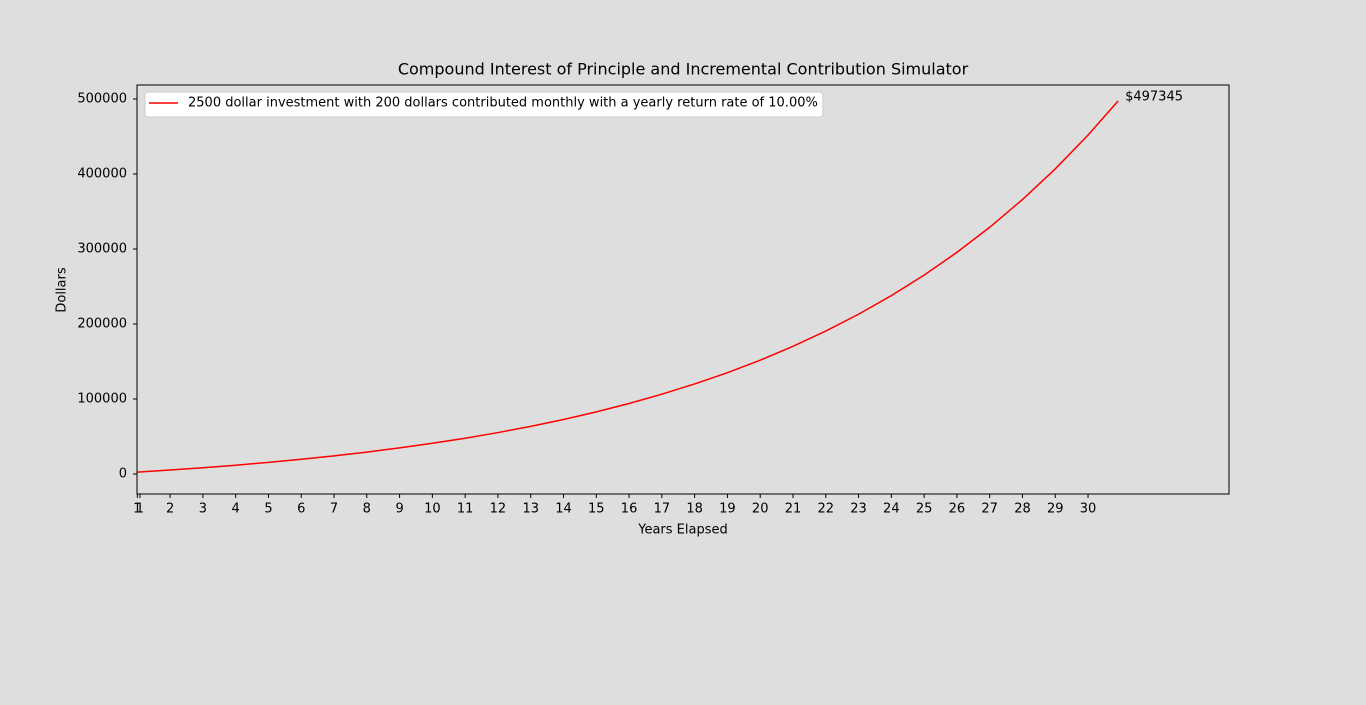 The width and height of the screenshot is (1366, 705). Describe the element at coordinates (989, 509) in the screenshot. I see `x-tick-label: 27` at that location.